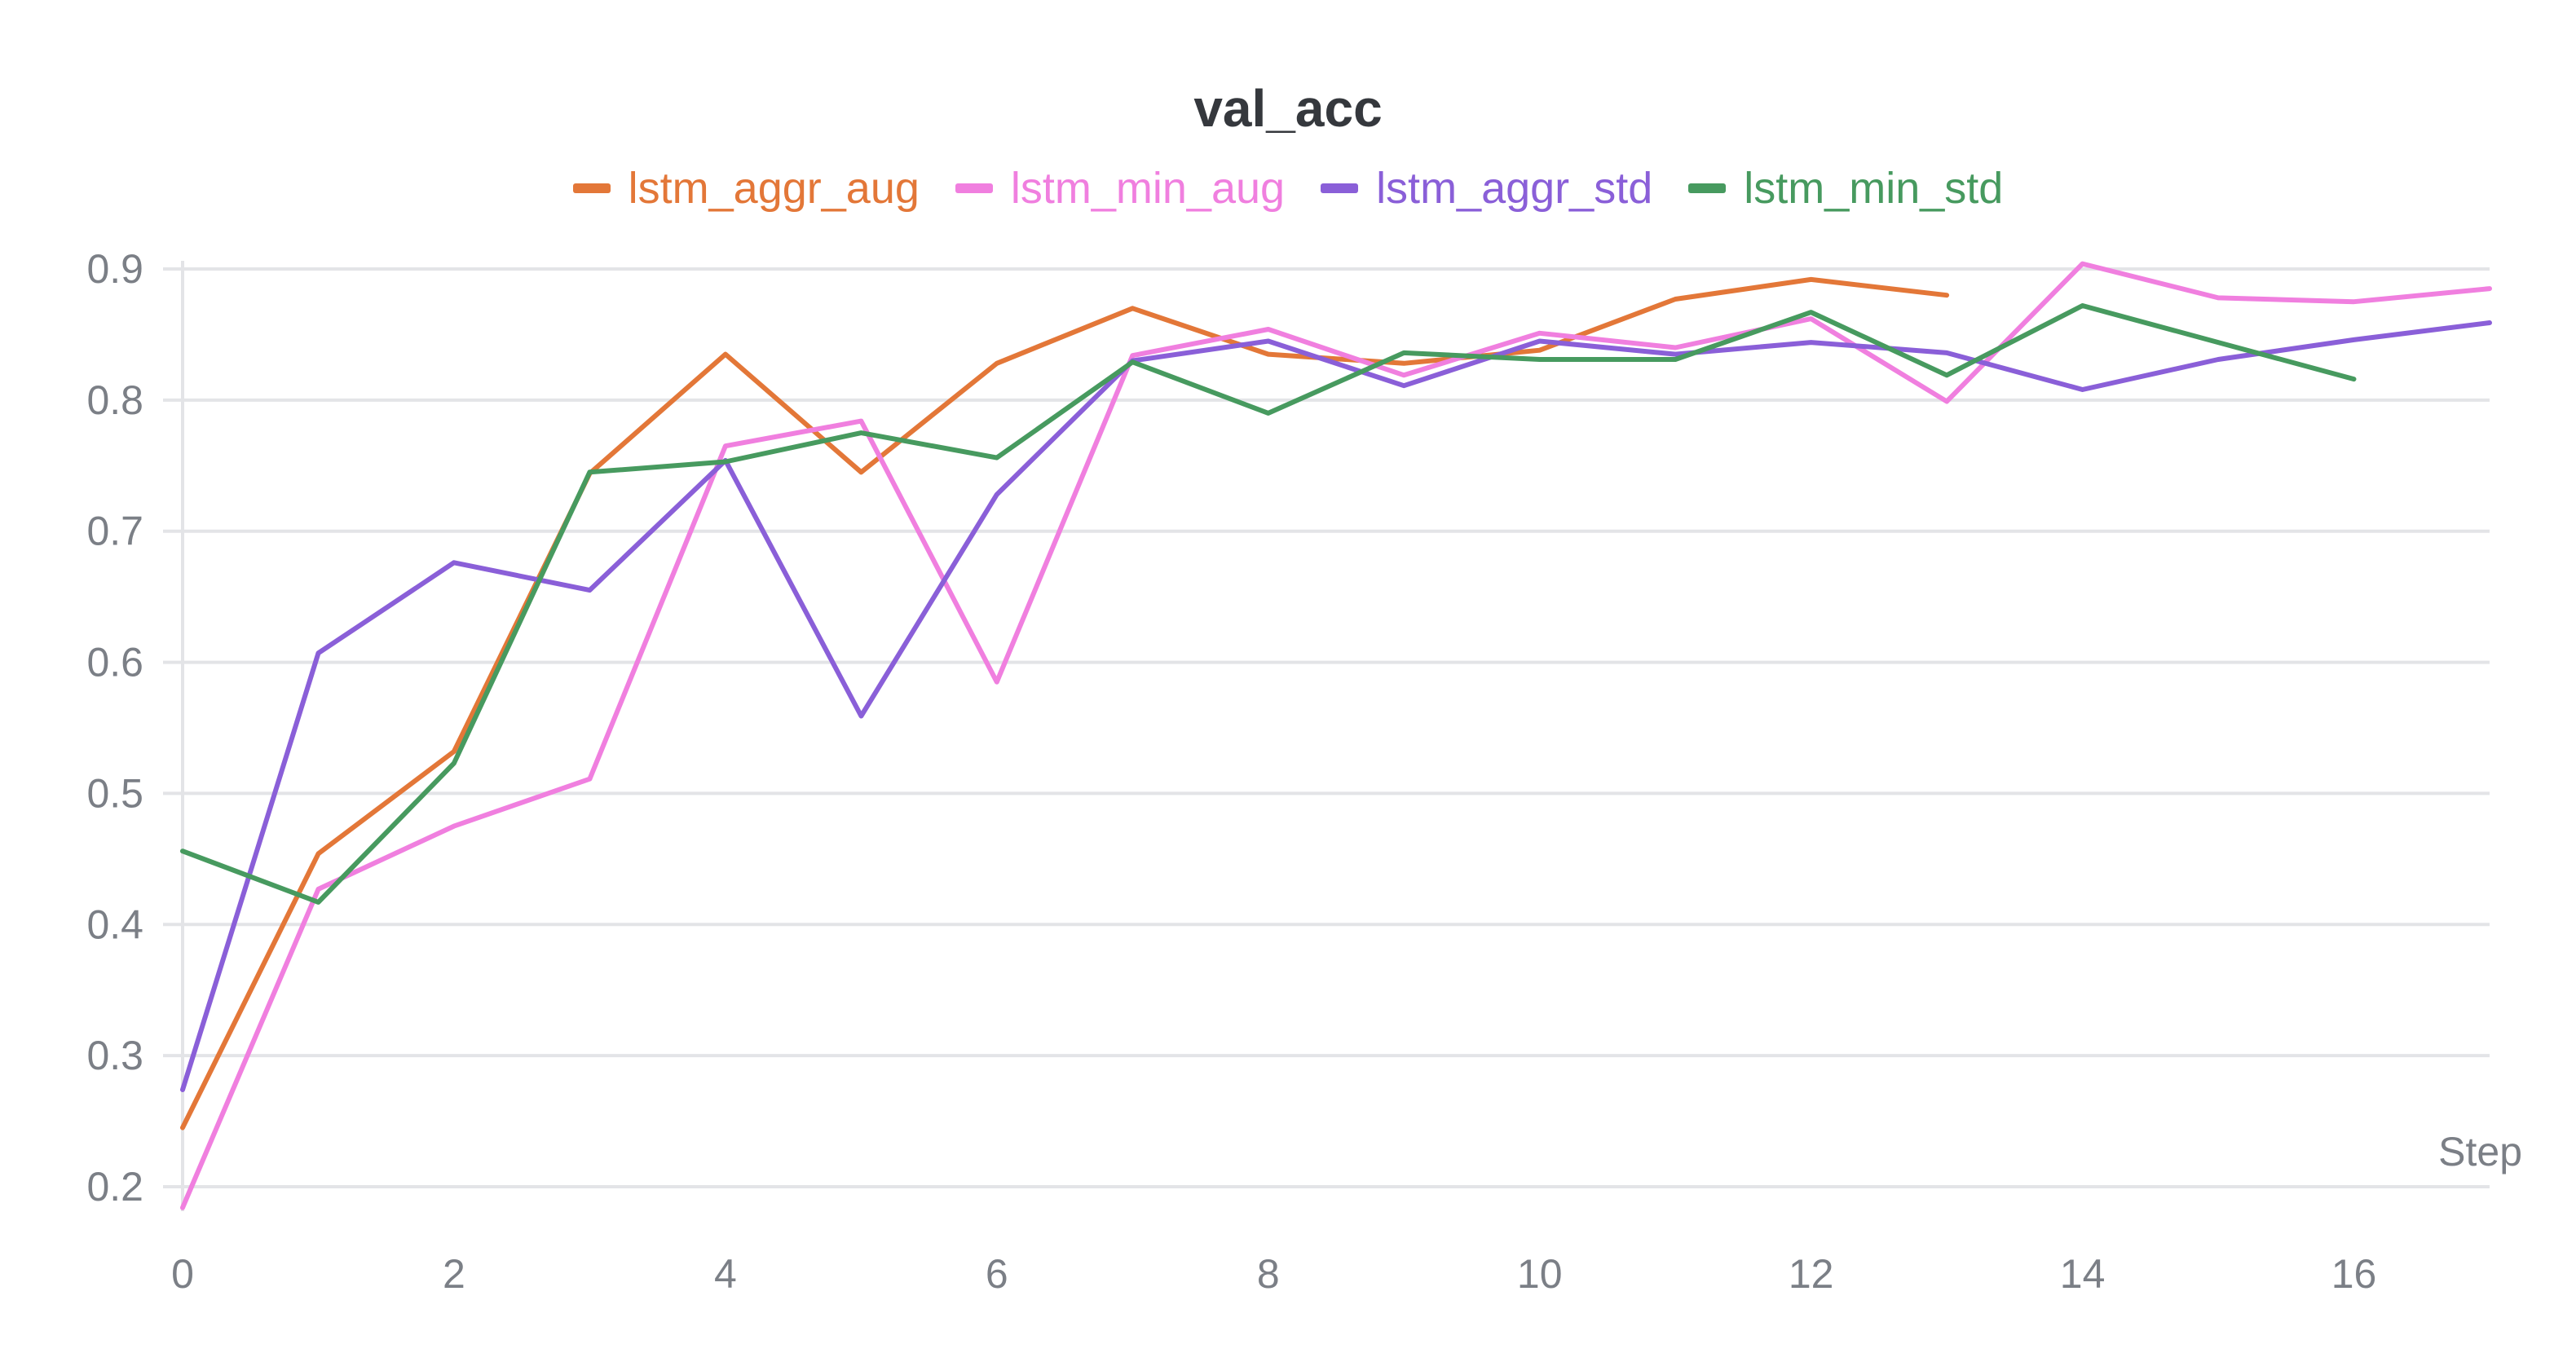 The image size is (2576, 1353). Describe the element at coordinates (1288, 108) in the screenshot. I see `chart-title: val_acc` at that location.